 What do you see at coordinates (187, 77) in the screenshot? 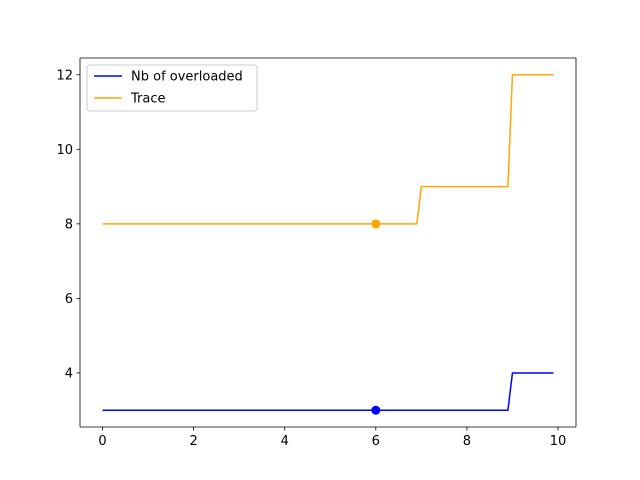
I see `legend-label-nb-of-overloaded: Nb of overloaded` at bounding box center [187, 77].